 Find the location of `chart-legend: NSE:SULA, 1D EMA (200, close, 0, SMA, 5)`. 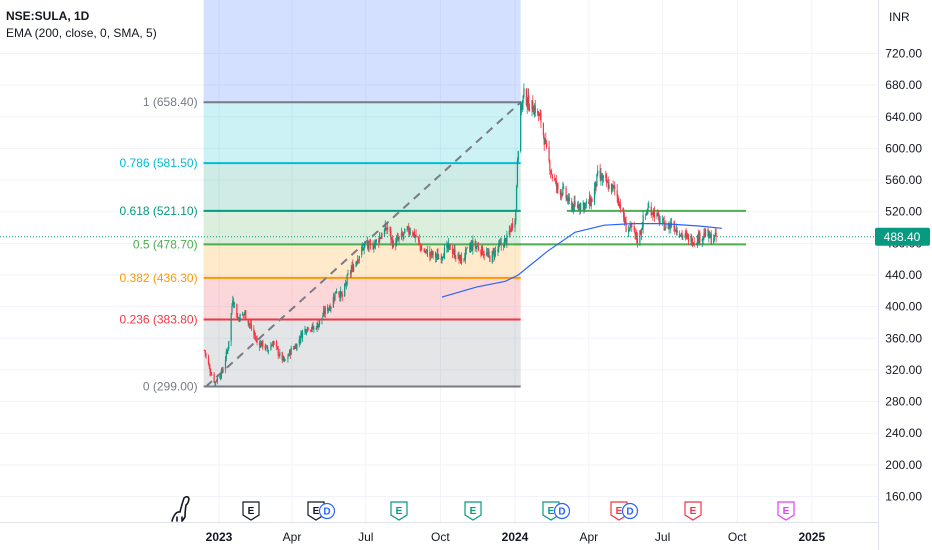

chart-legend: NSE:SULA, 1D EMA (200, close, 0, SMA, 5) is located at coordinates (81, 25).